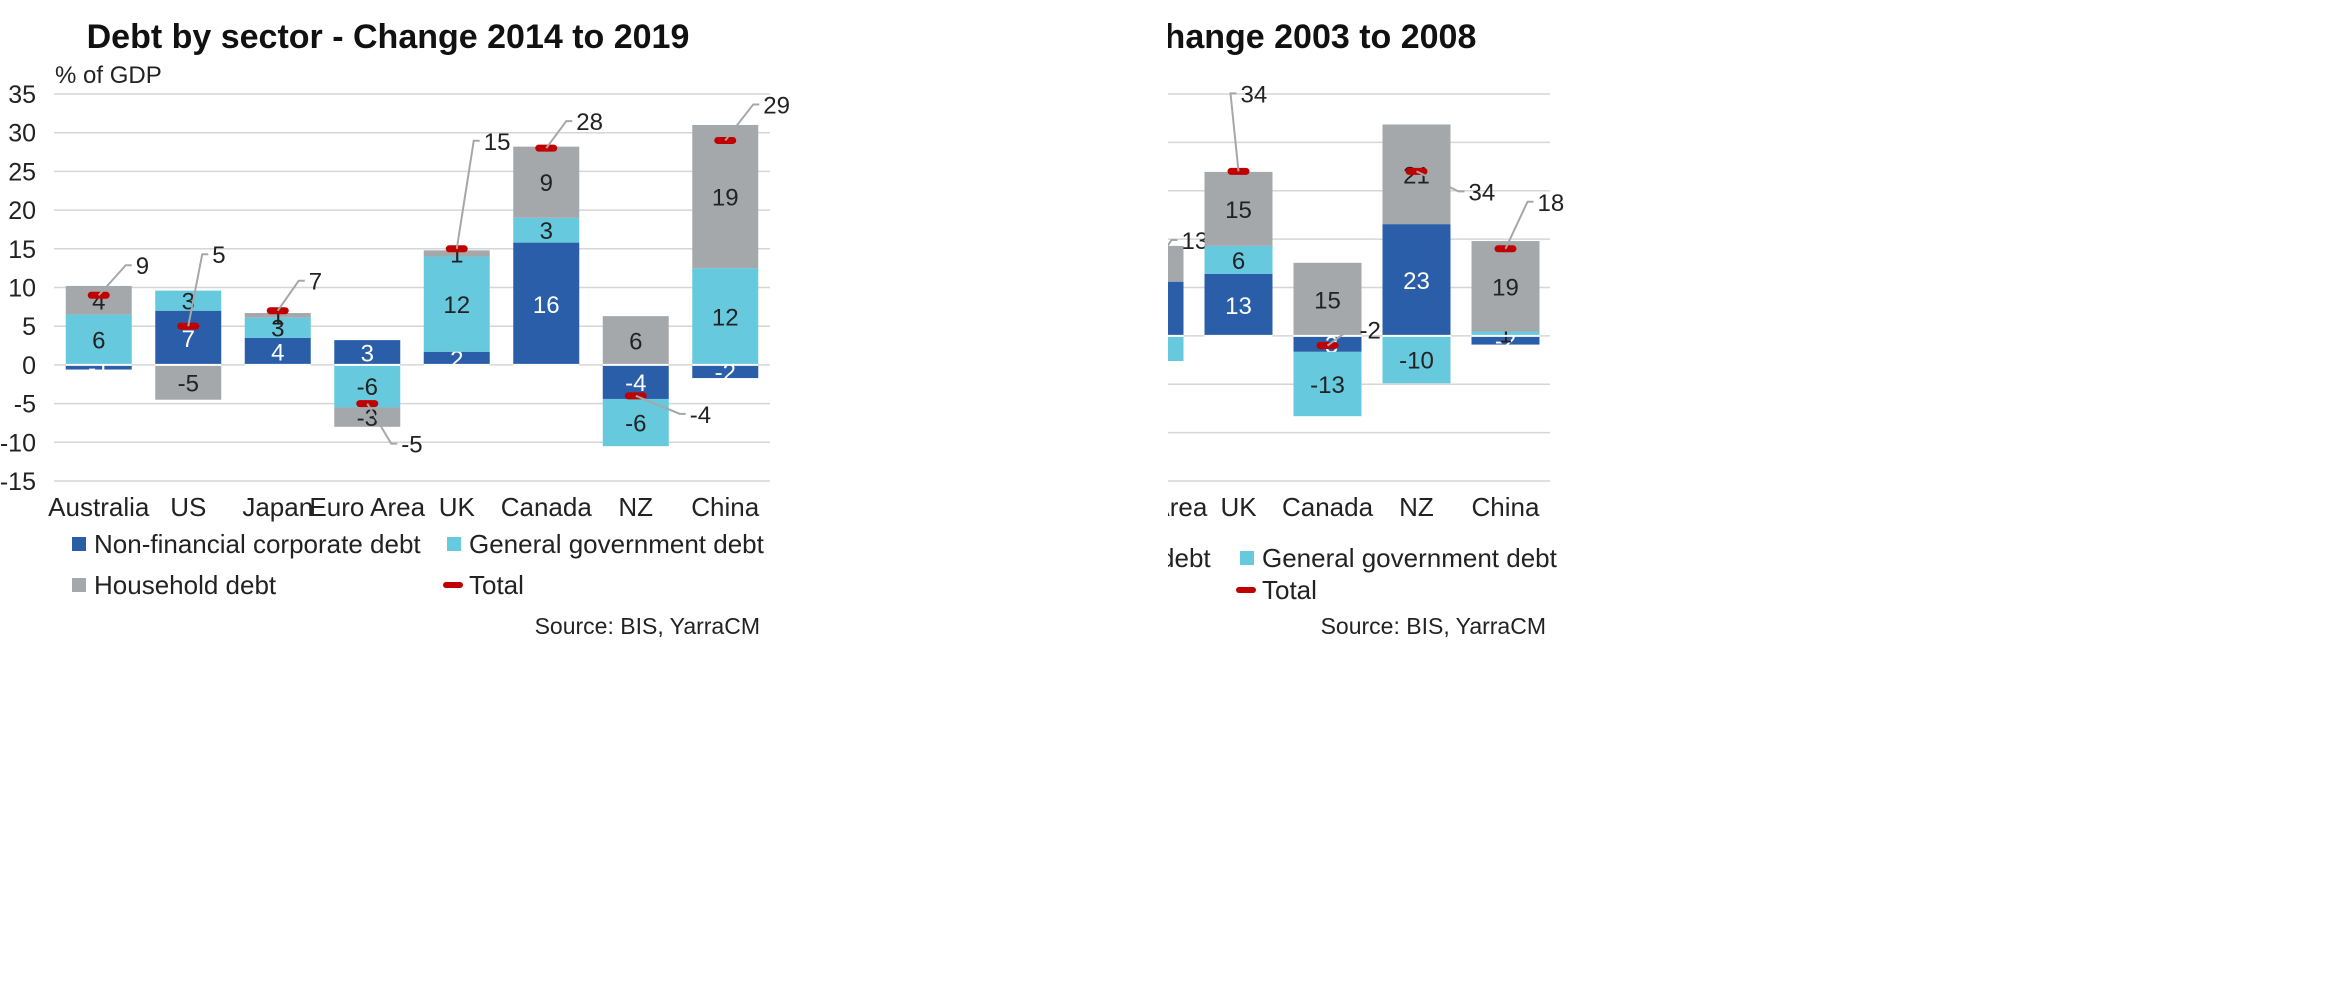  Describe the element at coordinates (647, 626) in the screenshot. I see `source-note: Source: BIS, YarraCM` at that location.